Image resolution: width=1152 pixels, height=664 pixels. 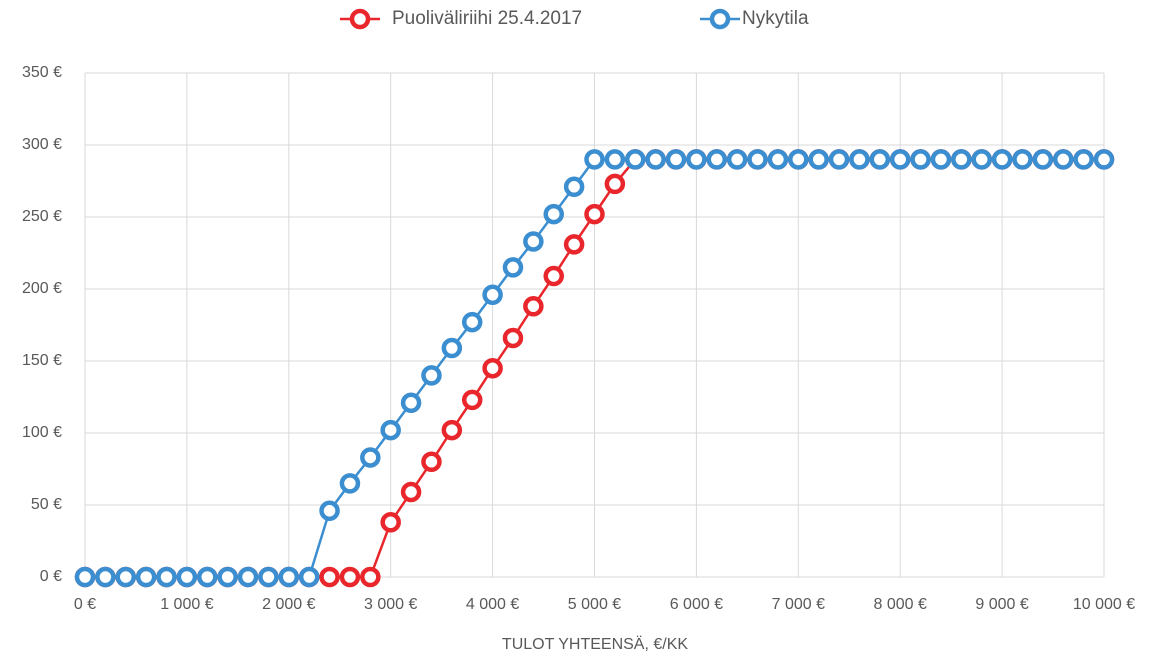 I want to click on y-tick-label: 350 €, so click(x=42, y=72).